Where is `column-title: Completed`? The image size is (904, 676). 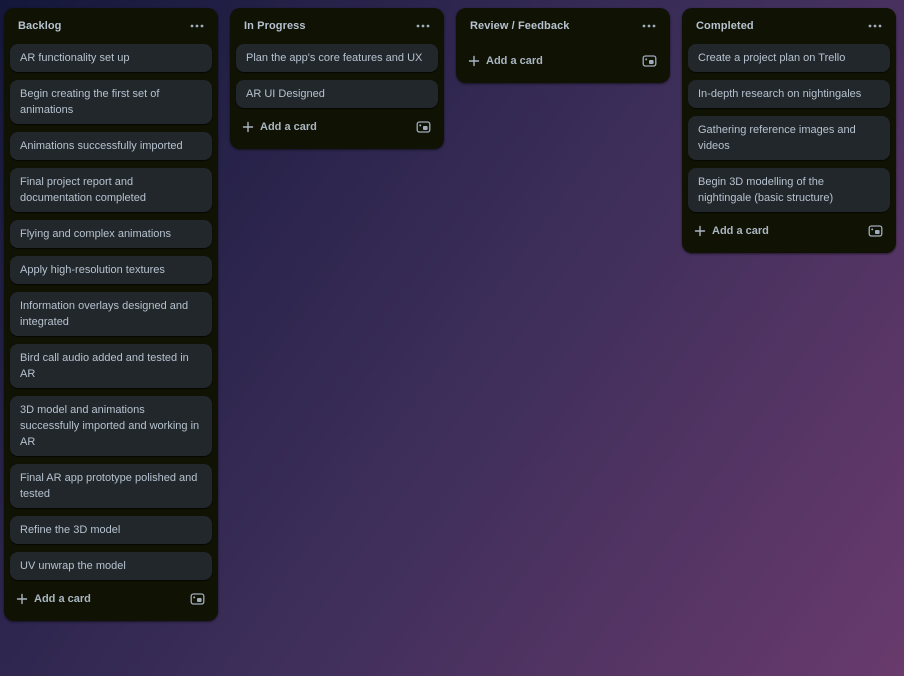 column-title: Completed is located at coordinates (725, 25).